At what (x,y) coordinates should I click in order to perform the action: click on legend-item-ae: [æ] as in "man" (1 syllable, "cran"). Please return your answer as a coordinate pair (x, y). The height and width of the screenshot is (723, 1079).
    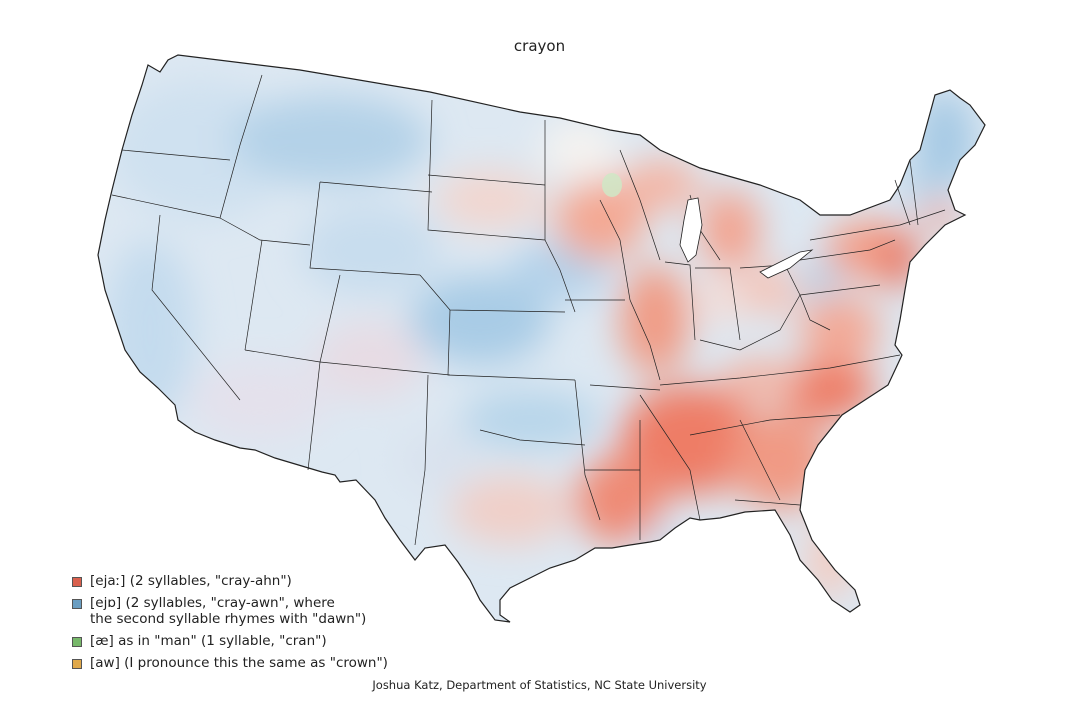
    Looking at the image, I should click on (230, 641).